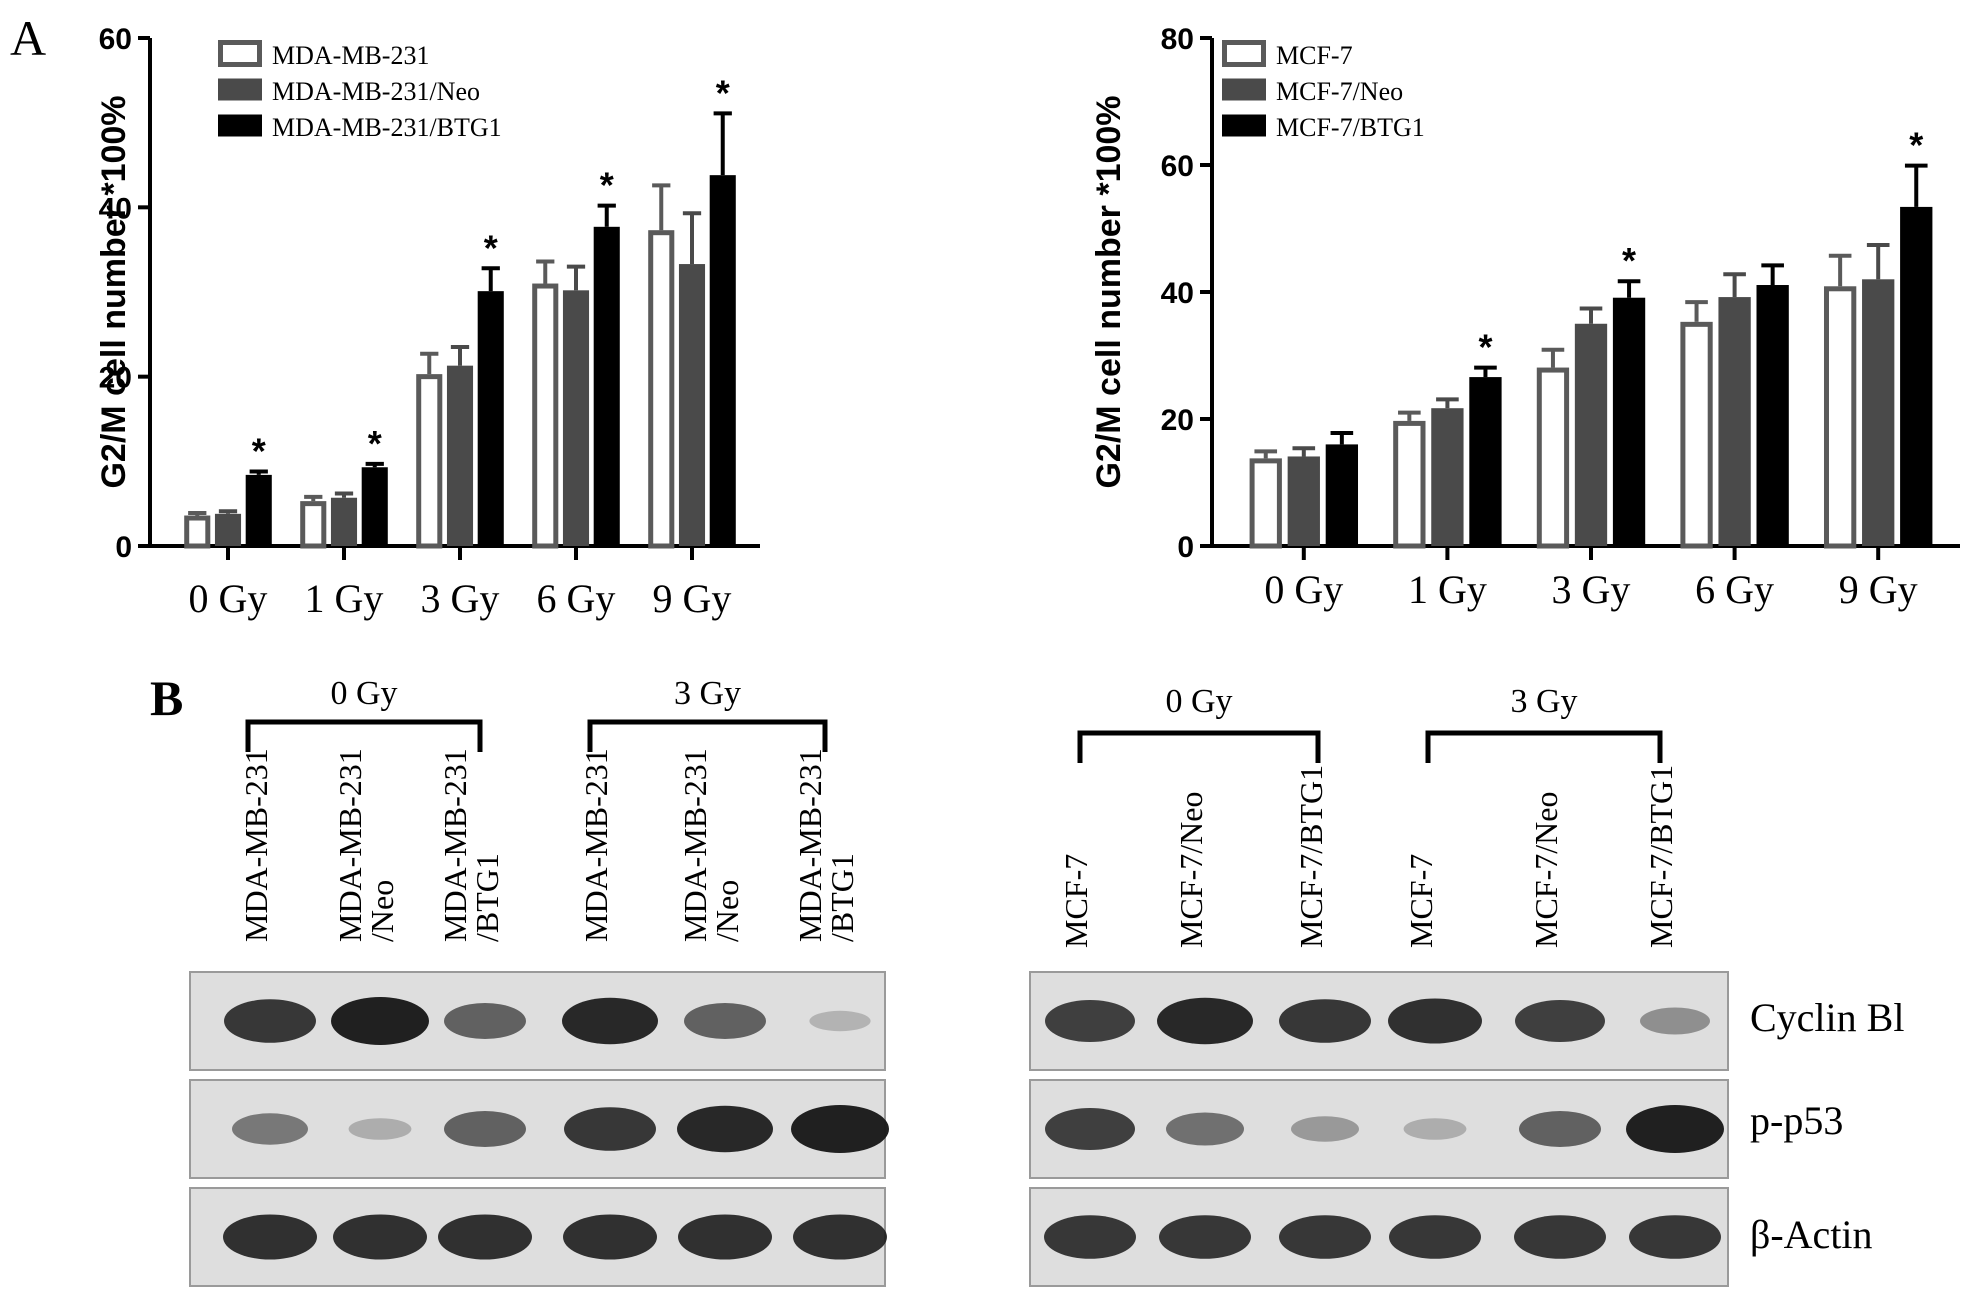 The width and height of the screenshot is (1972, 1304). What do you see at coordinates (1811, 1234) in the screenshot?
I see `blot-row-label: β-Actin` at bounding box center [1811, 1234].